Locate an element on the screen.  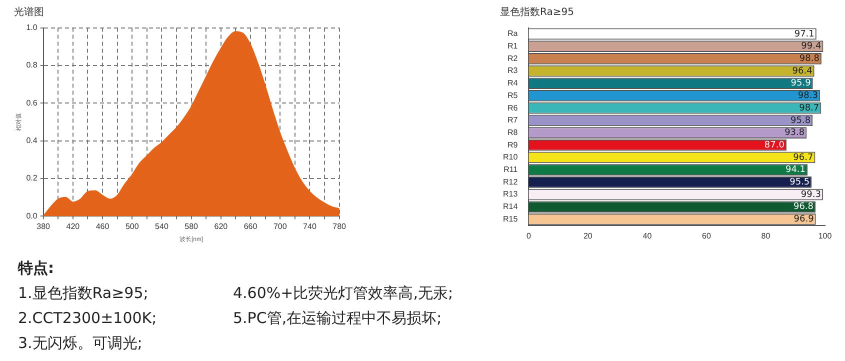
data-label: 99.3 is located at coordinates (810, 195).